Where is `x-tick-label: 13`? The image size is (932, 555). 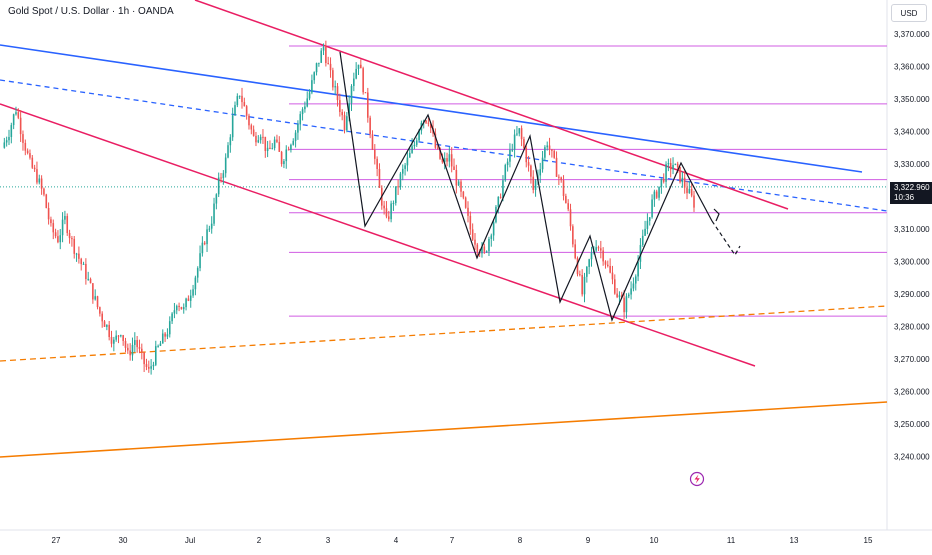
x-tick-label: 13 is located at coordinates (794, 540).